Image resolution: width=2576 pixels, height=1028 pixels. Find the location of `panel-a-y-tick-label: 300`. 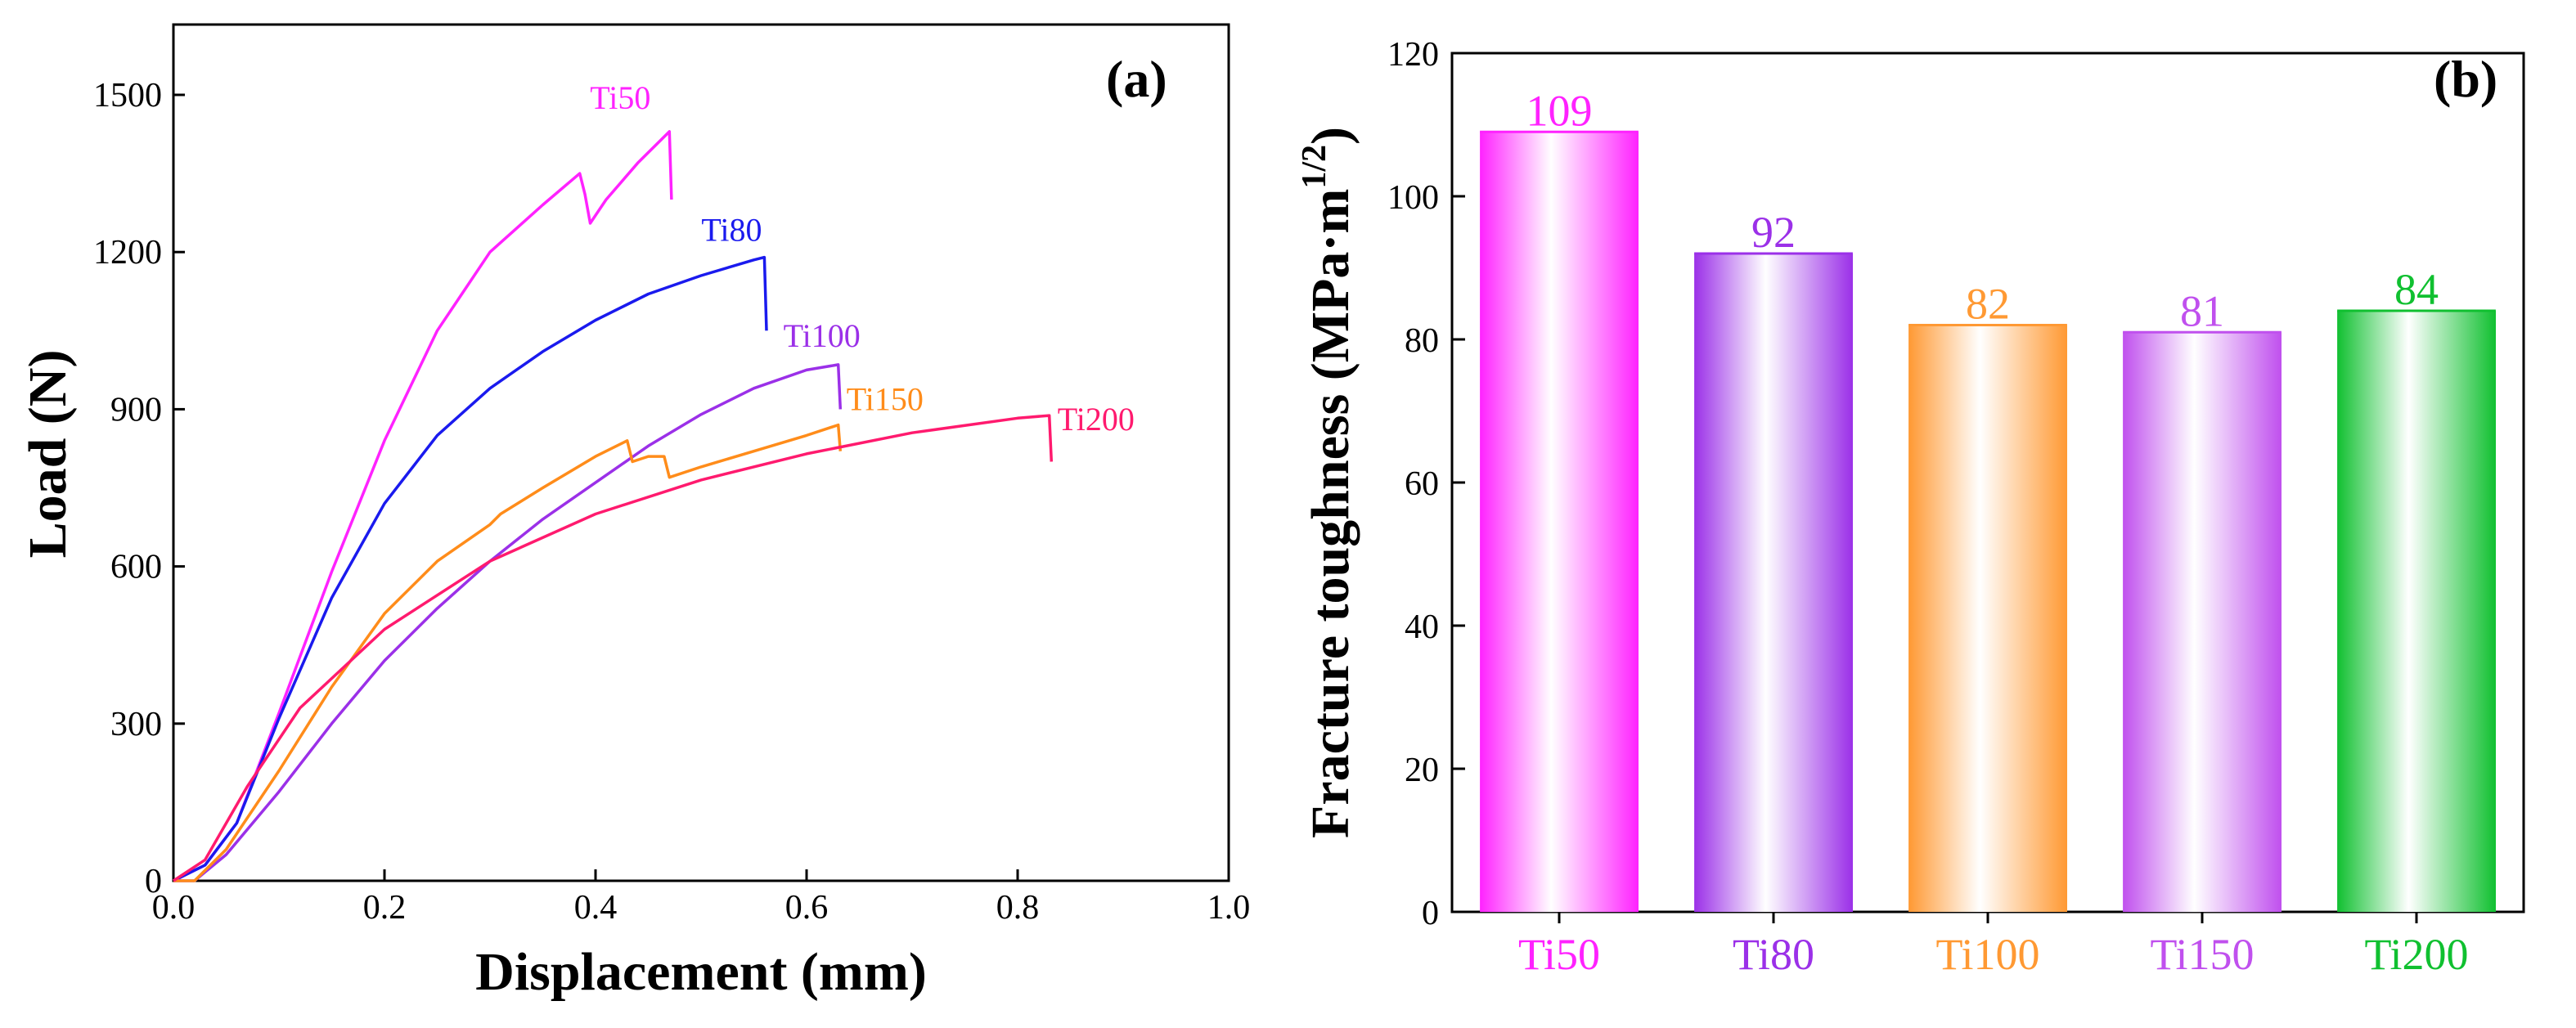

panel-a-y-tick-label: 300 is located at coordinates (136, 724).